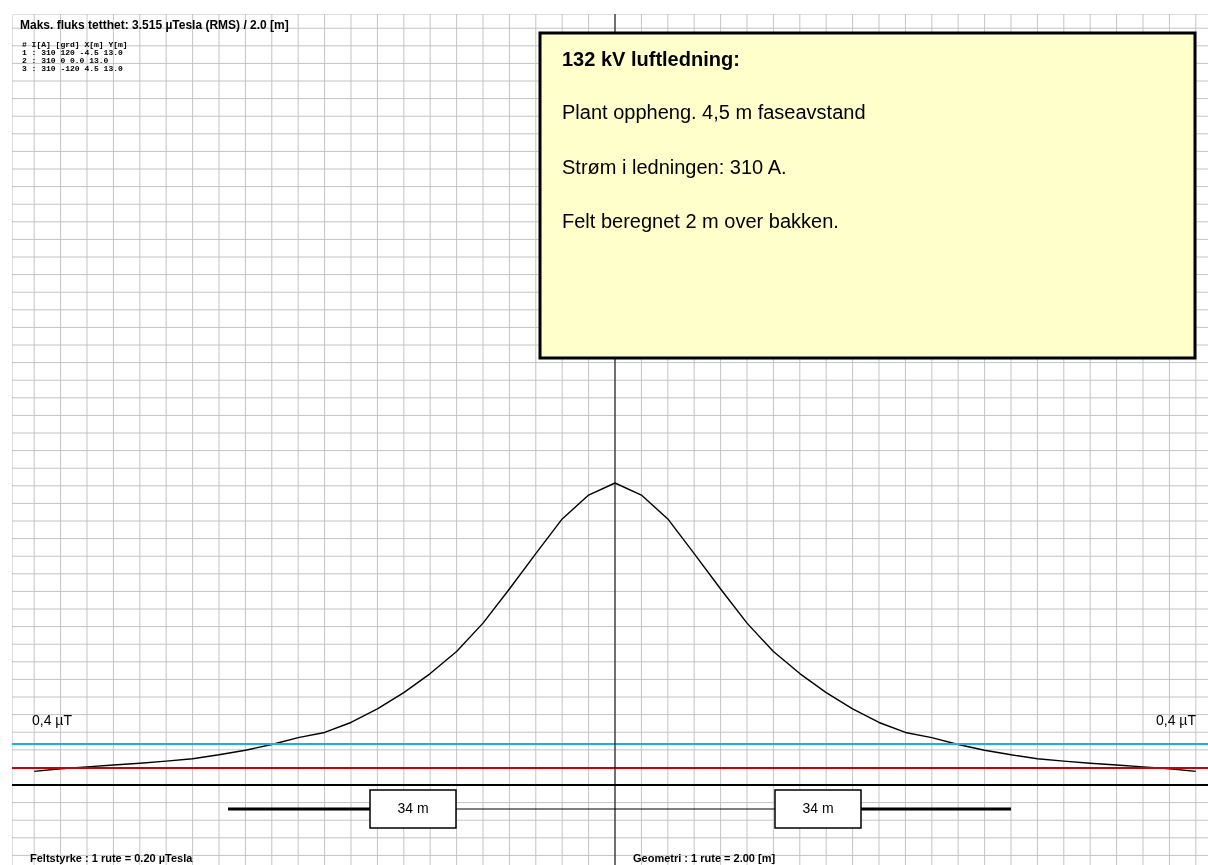  What do you see at coordinates (704, 858) in the screenshot?
I see `text: Geometri : 1 rute = 2.00 [m]` at bounding box center [704, 858].